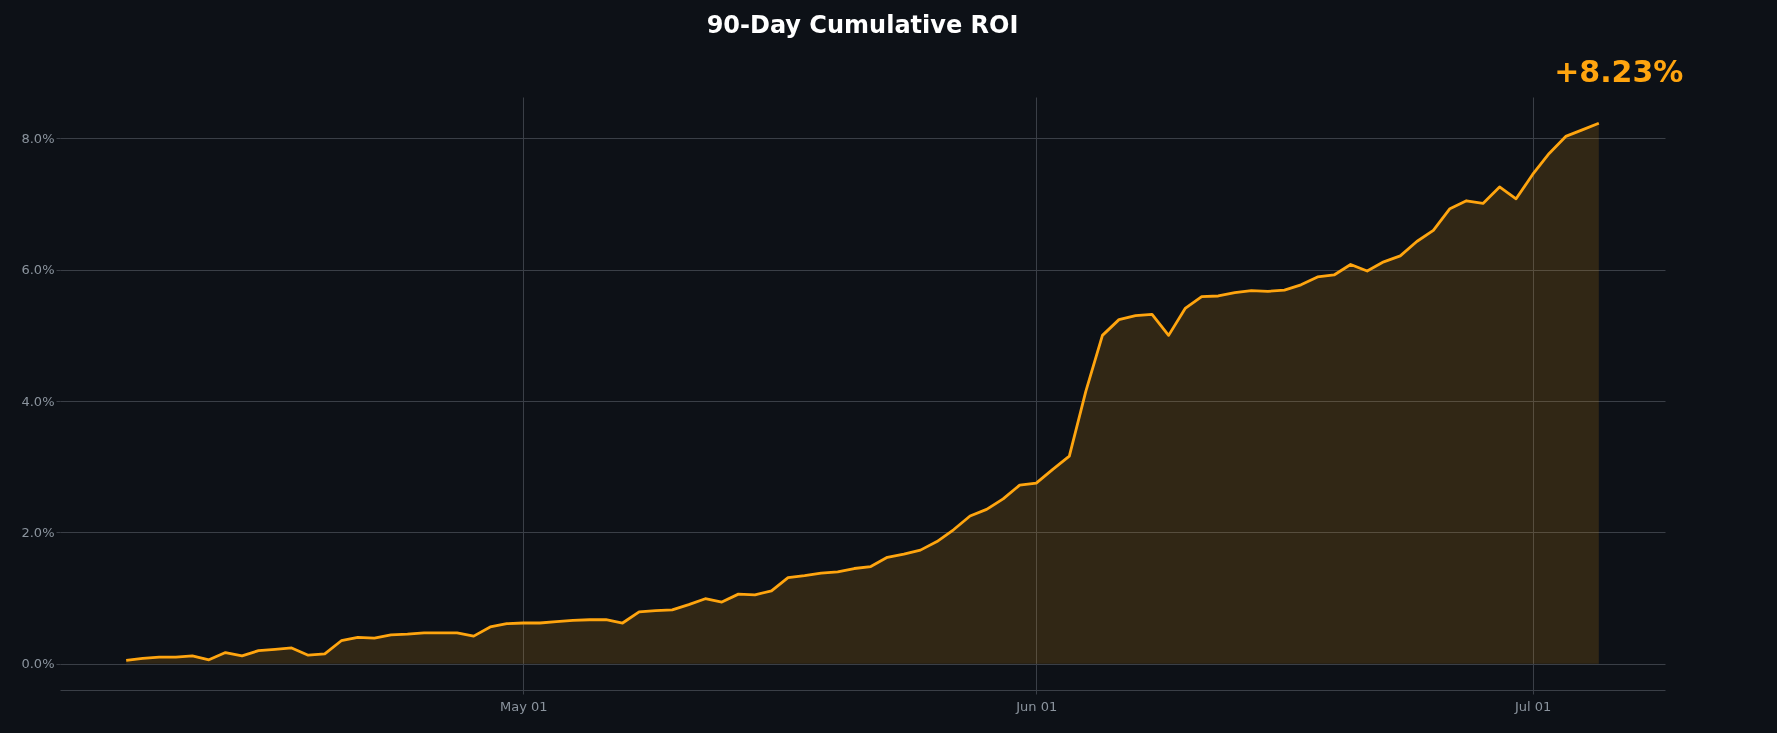 This screenshot has height=733, width=1777. What do you see at coordinates (38, 401) in the screenshot?
I see `y-tick-label: 4.0%` at bounding box center [38, 401].